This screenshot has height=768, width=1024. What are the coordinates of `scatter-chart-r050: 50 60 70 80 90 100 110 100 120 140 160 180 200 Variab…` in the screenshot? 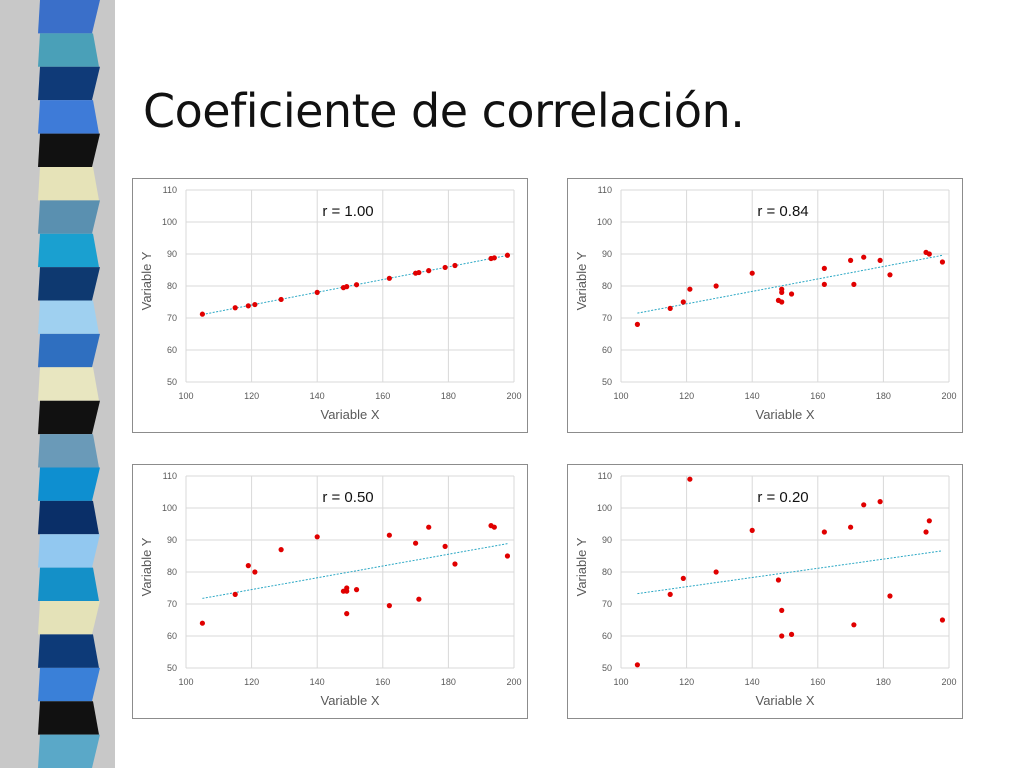 It's located at (330, 591).